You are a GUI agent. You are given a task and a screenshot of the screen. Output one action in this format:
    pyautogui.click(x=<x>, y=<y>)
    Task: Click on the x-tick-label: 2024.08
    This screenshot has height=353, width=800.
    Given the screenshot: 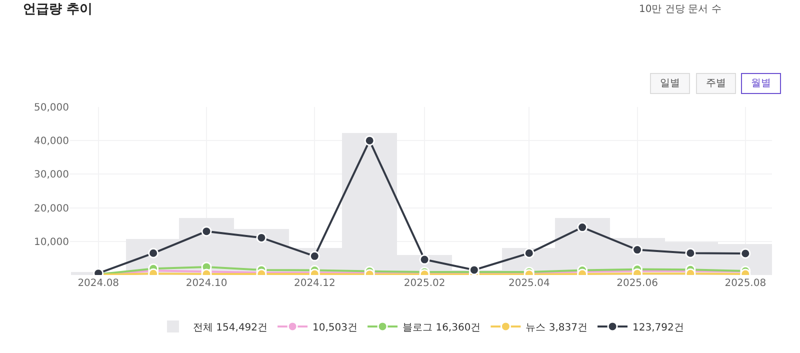 What is the action you would take?
    pyautogui.click(x=99, y=283)
    